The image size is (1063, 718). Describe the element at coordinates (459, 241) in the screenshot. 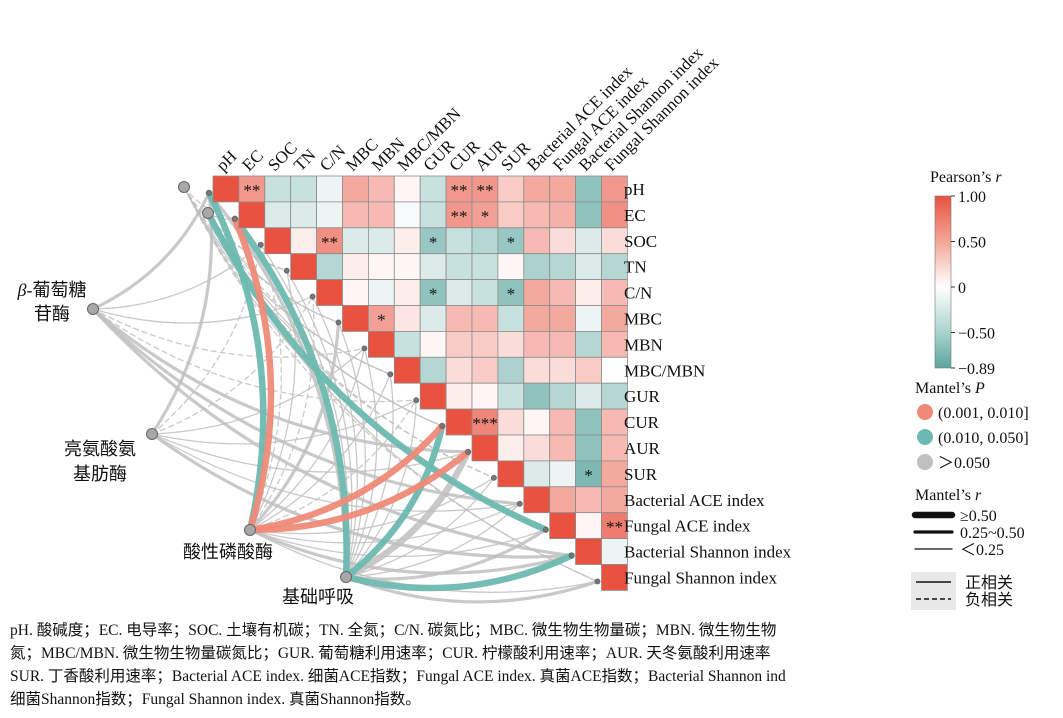

I see `cell-soc-cur` at that location.